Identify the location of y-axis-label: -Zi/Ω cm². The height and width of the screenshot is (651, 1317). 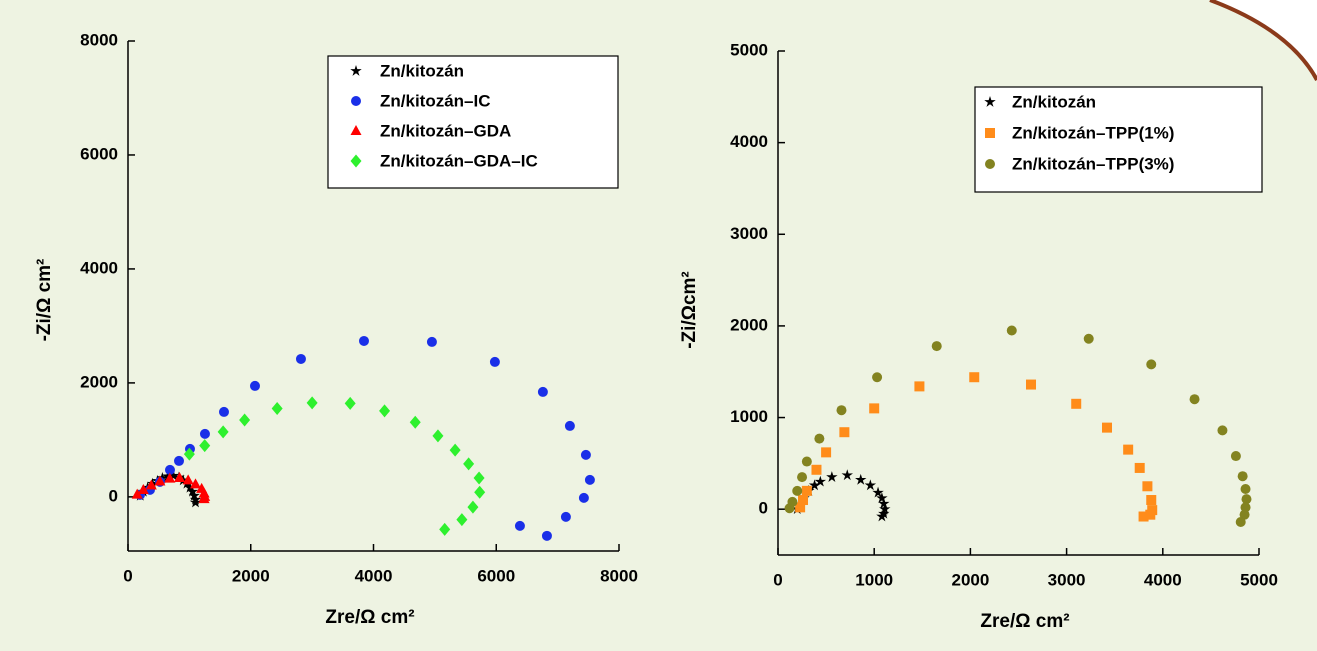
(44, 300).